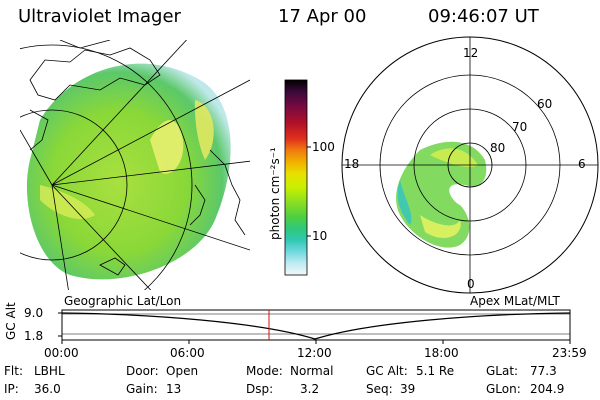  What do you see at coordinates (569, 353) in the screenshot?
I see `timeline-xtick-2359: 23:59` at bounding box center [569, 353].